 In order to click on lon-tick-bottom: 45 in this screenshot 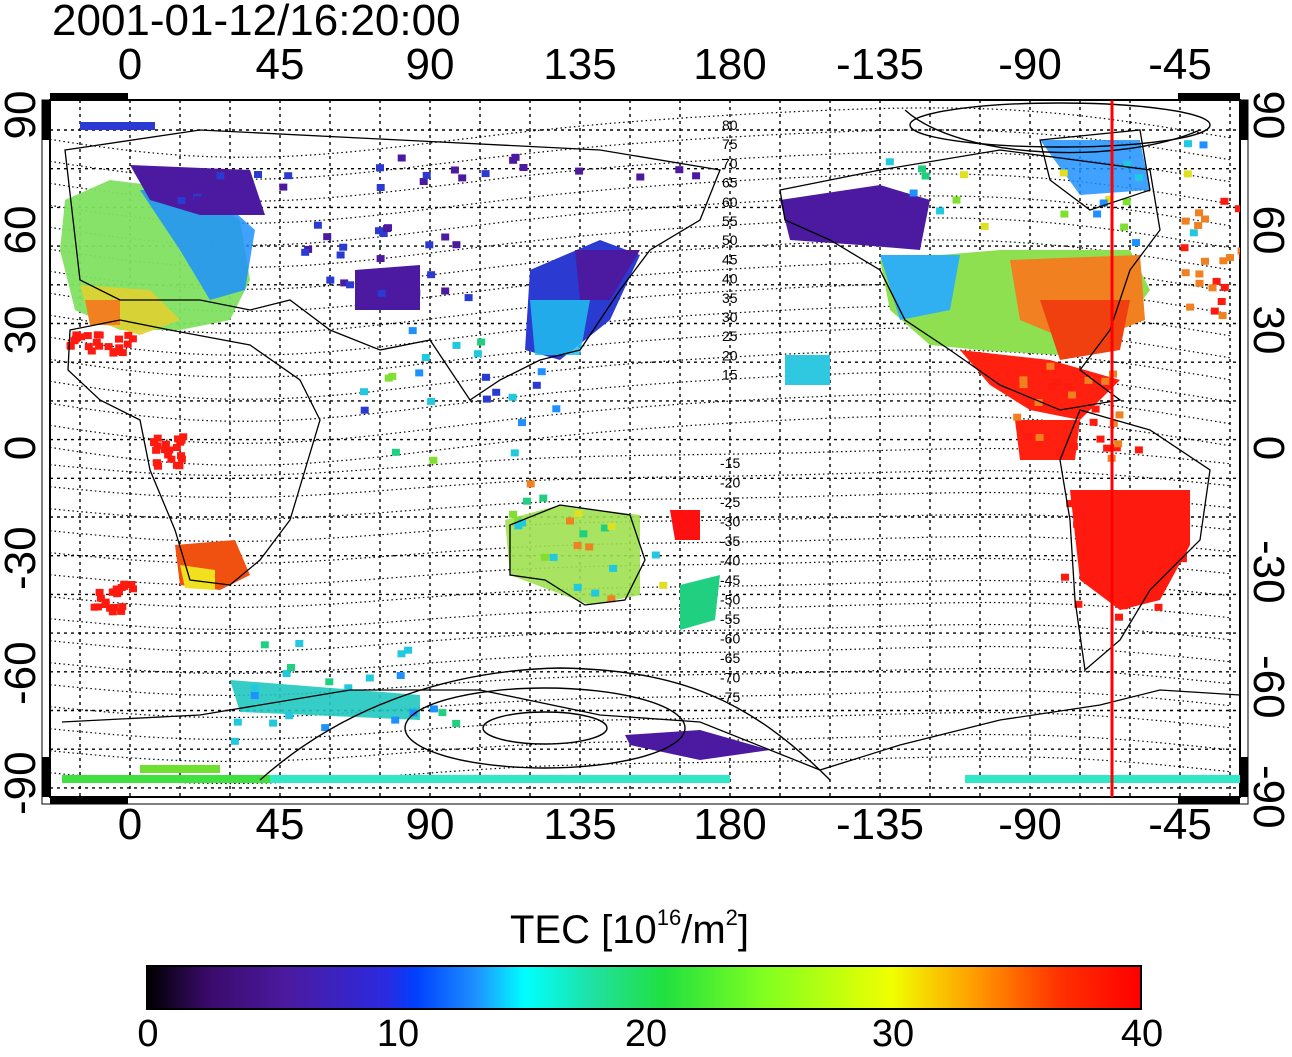, I will do `click(280, 824)`.